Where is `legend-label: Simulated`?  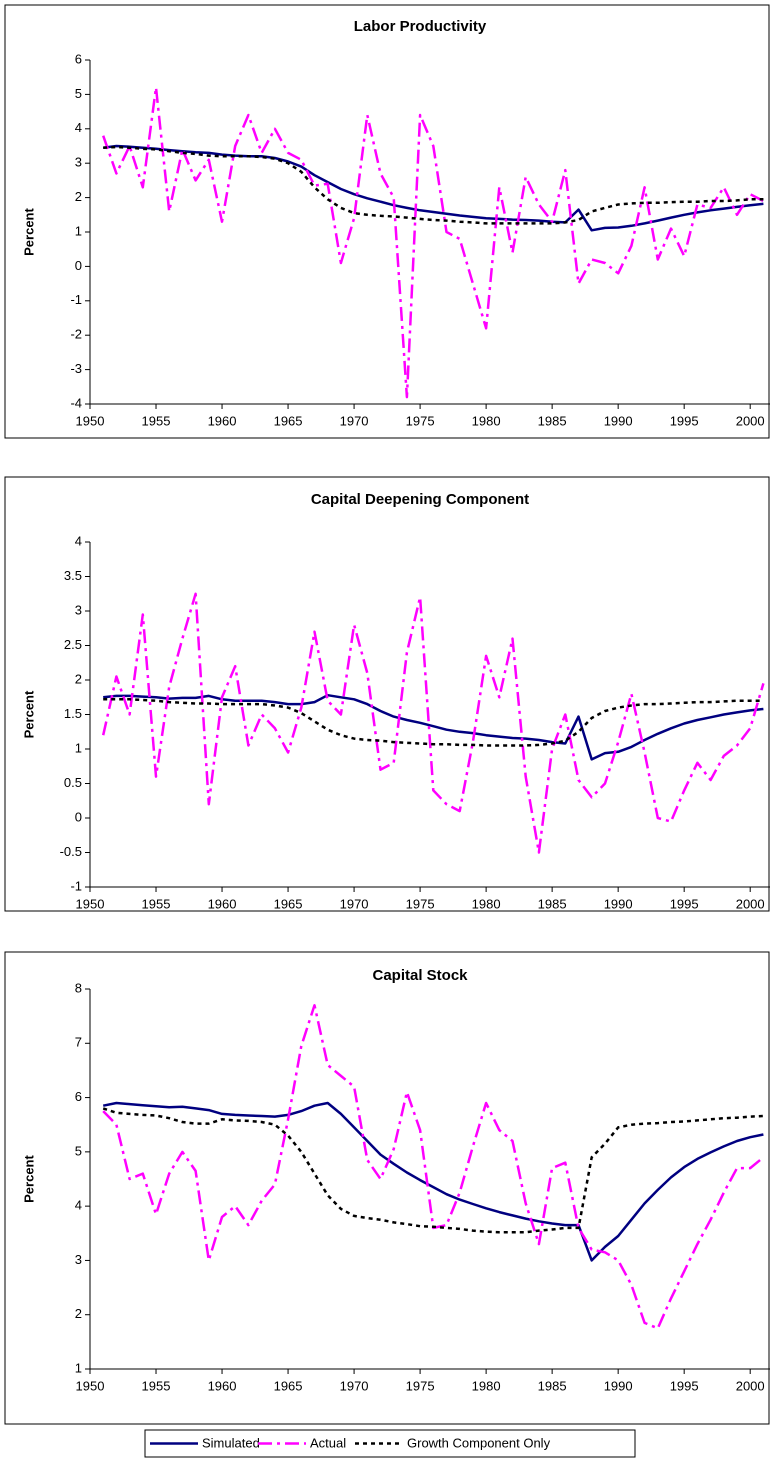
legend-label: Simulated is located at coordinates (231, 1442).